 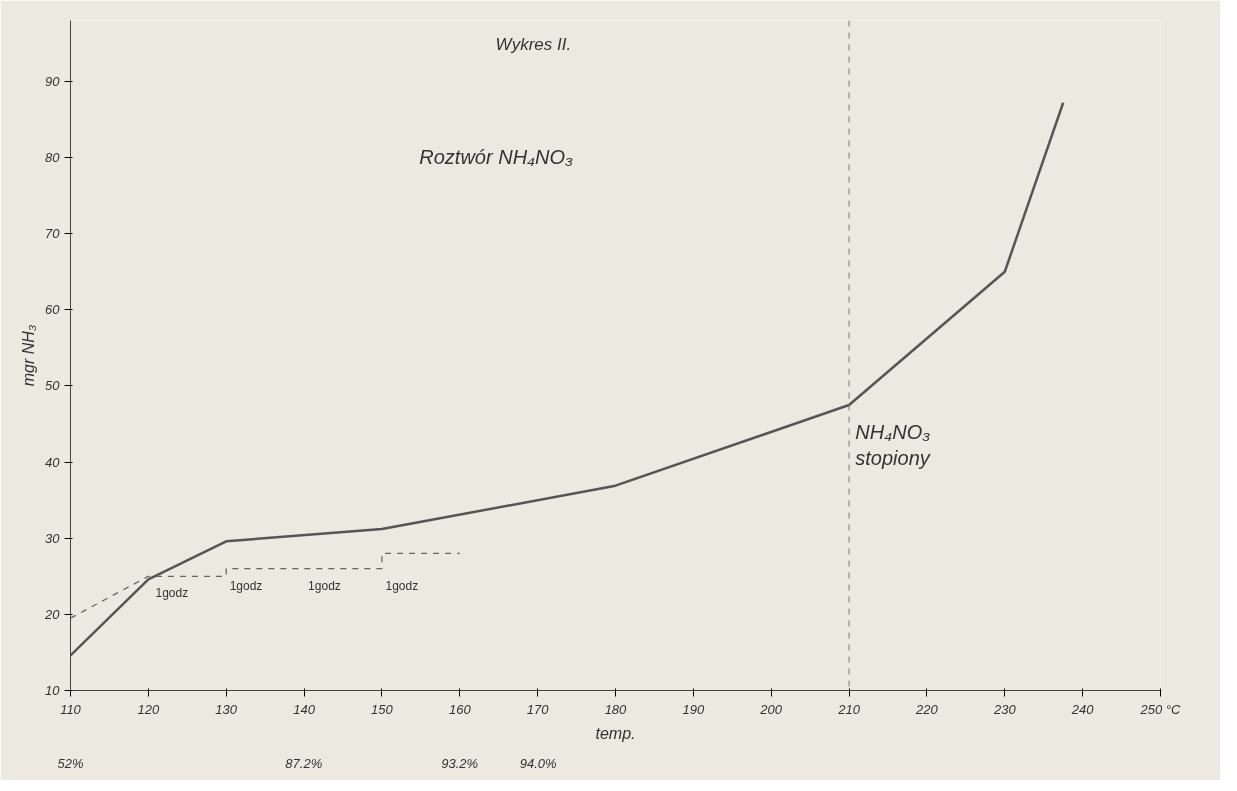 I want to click on text: 52%, so click(x=70, y=763).